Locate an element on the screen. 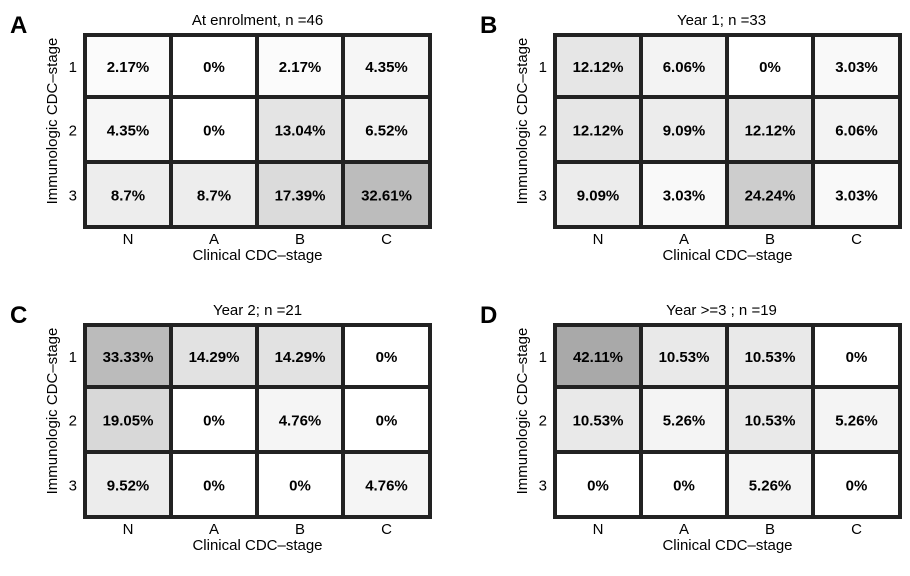 The image size is (910, 576). cell-label: 6.52% is located at coordinates (386, 131).